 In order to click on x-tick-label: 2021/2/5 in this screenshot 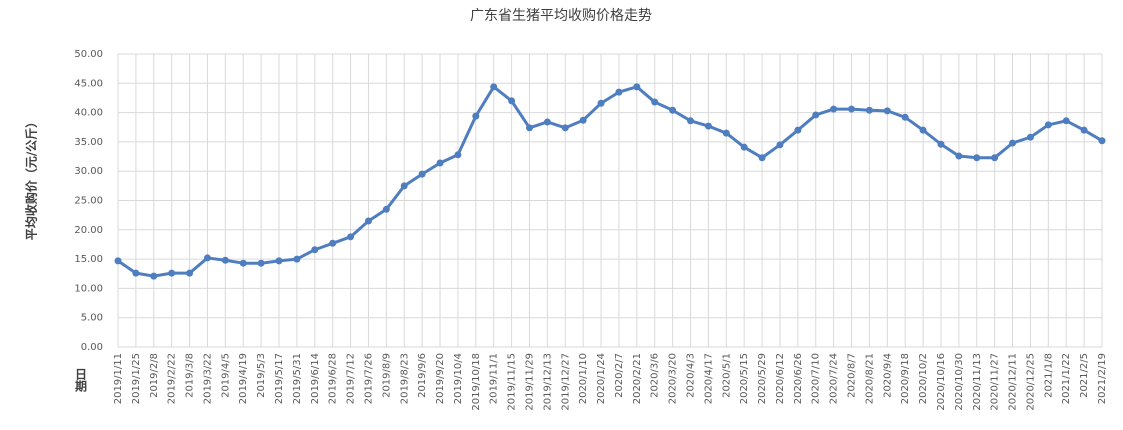, I will do `click(1084, 375)`.